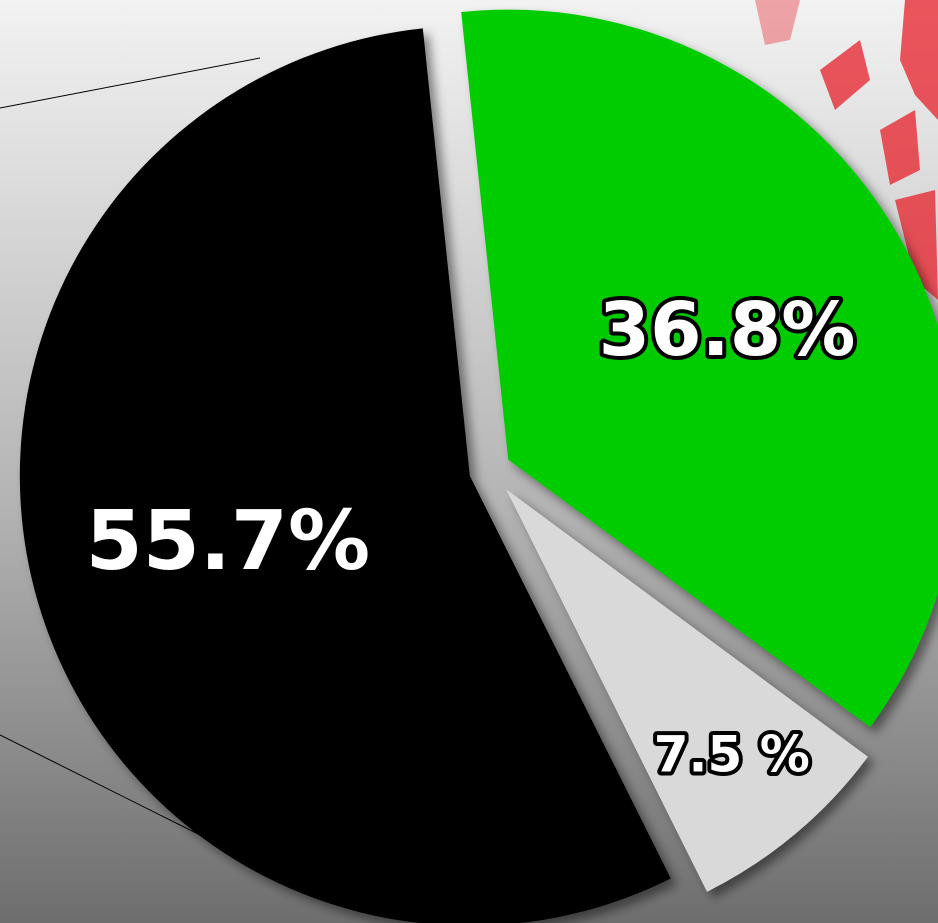 The width and height of the screenshot is (938, 923). Describe the element at coordinates (732, 754) in the screenshot. I see `data-label: 7.5 %` at that location.